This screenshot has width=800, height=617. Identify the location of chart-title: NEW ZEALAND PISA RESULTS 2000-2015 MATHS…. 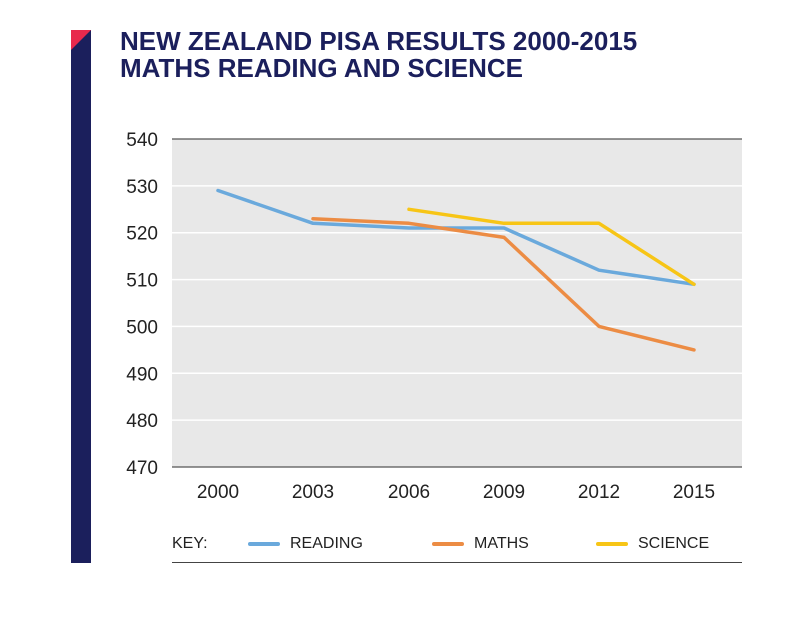
(378, 55).